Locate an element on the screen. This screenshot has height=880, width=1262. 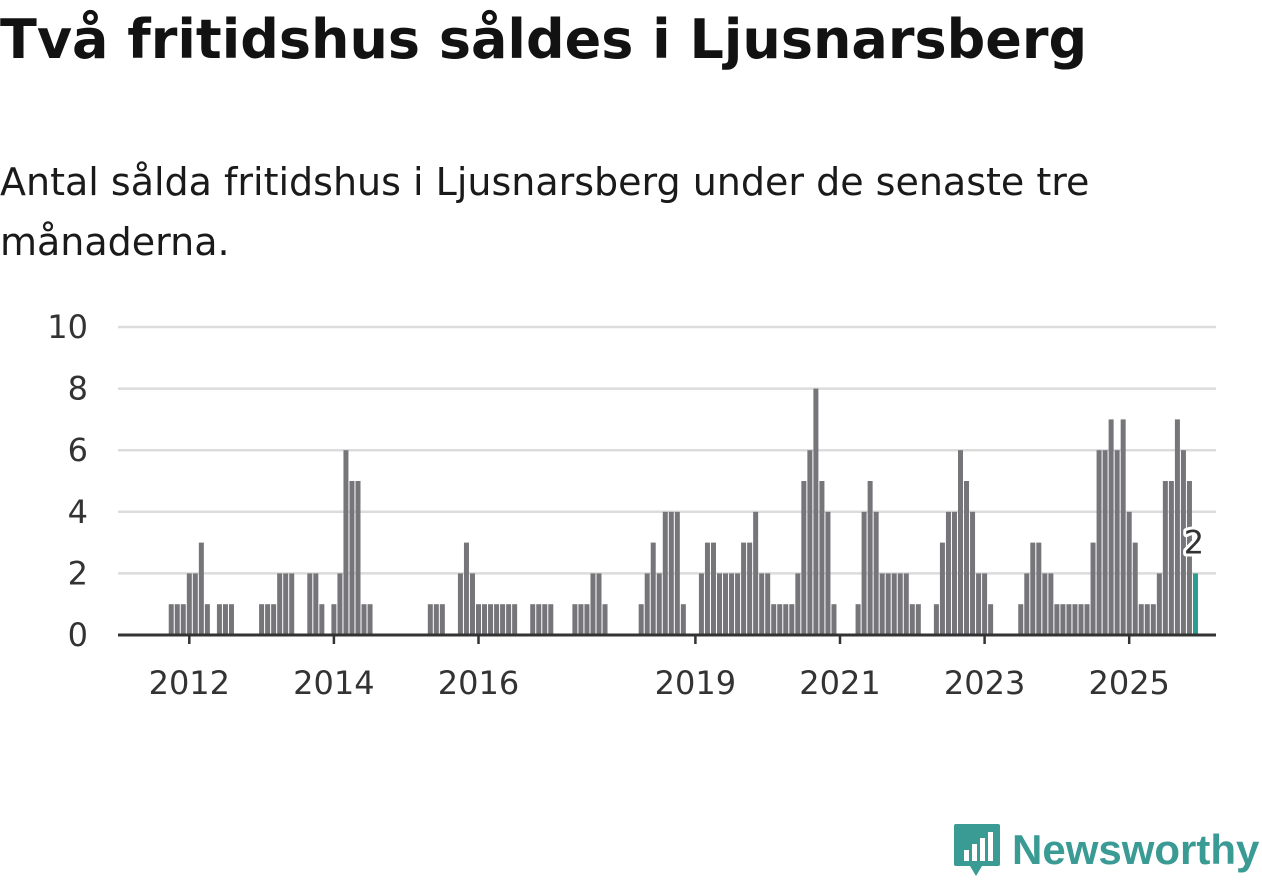
y-tick-label: 10 is located at coordinates (67, 327).